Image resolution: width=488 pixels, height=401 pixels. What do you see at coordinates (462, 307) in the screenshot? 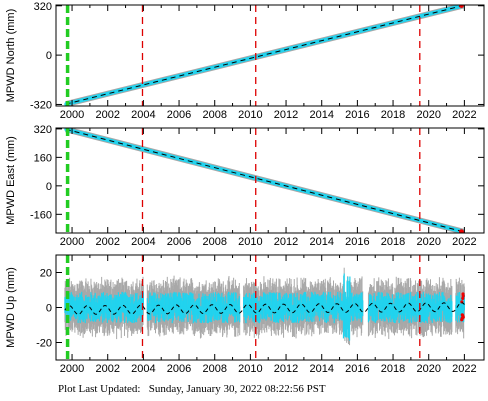
I see `recent-points` at bounding box center [462, 307].